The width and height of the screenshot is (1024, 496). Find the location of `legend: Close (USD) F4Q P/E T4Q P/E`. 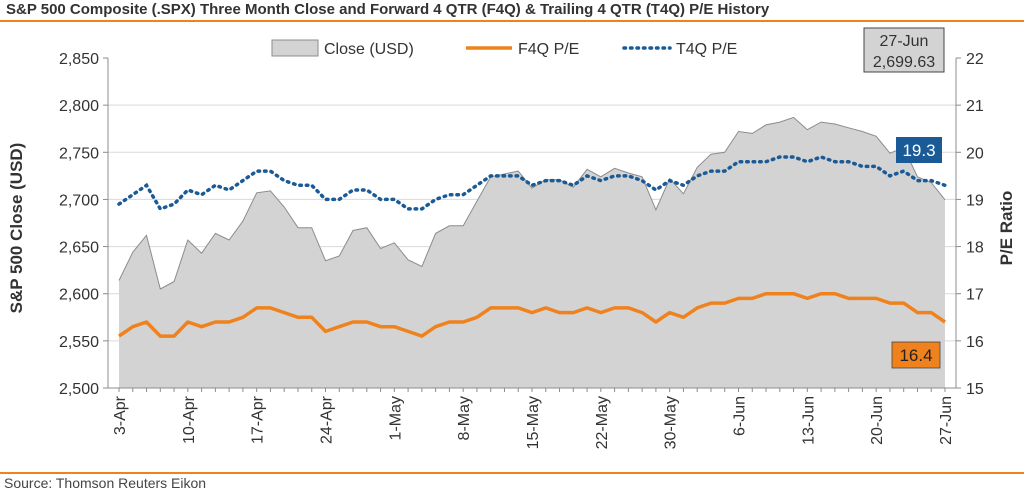

legend: Close (USD) F4Q P/E T4Q P/E is located at coordinates (504, 48).